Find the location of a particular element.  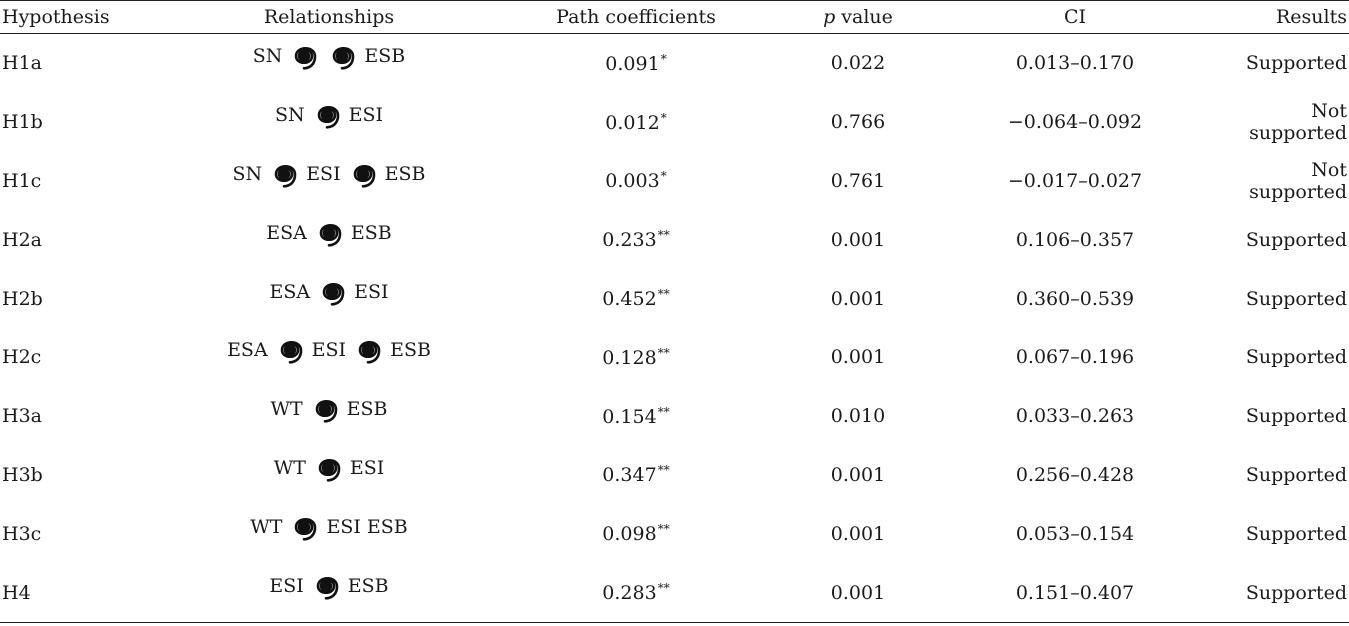

coefficient-value: 0.283 is located at coordinates (629, 593).